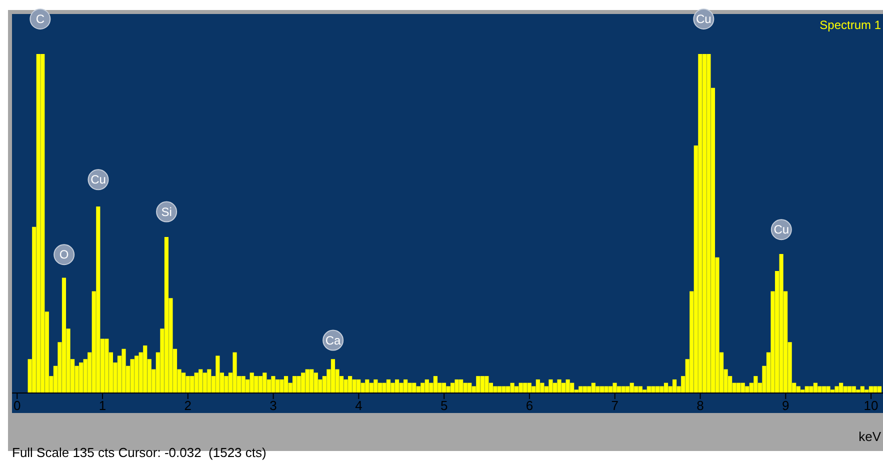  What do you see at coordinates (870, 436) in the screenshot?
I see `x-axis-title: keV` at bounding box center [870, 436].